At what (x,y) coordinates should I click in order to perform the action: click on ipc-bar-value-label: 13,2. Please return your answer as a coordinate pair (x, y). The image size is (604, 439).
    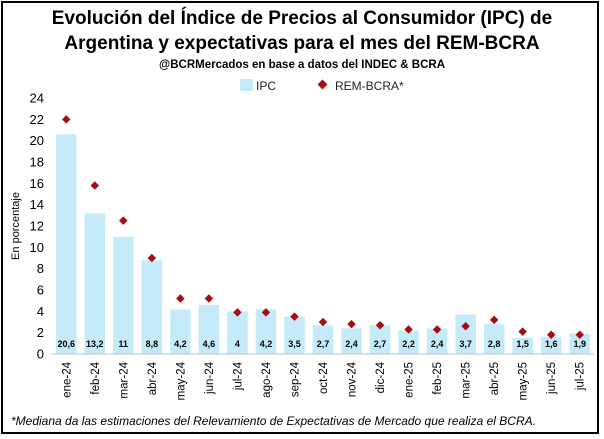
    Looking at the image, I should click on (95, 344).